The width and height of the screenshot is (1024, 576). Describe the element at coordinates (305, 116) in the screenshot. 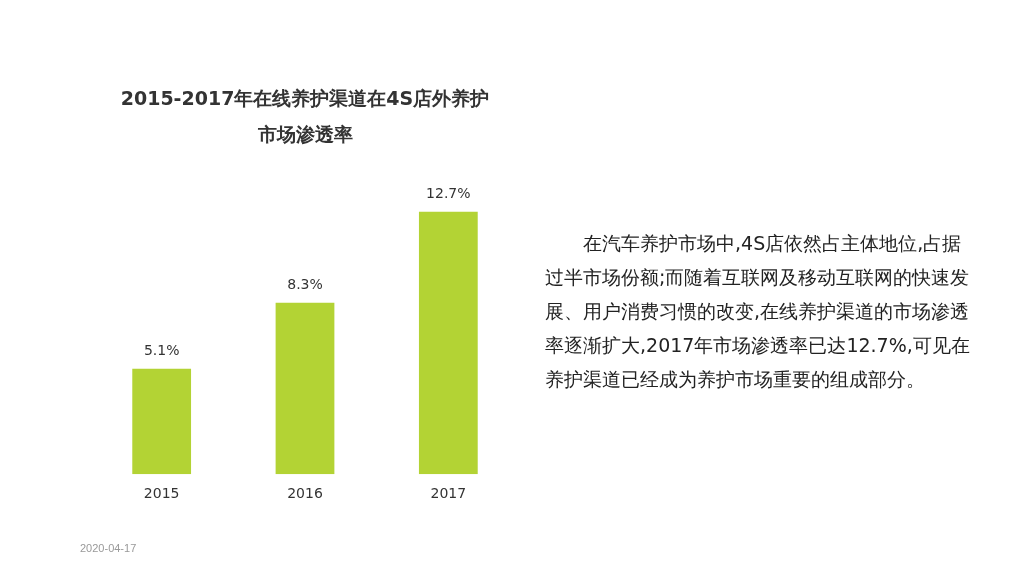

I see `chart-title: 2015-2017年在线养护渠道在4S店外养护市场渗透率` at that location.